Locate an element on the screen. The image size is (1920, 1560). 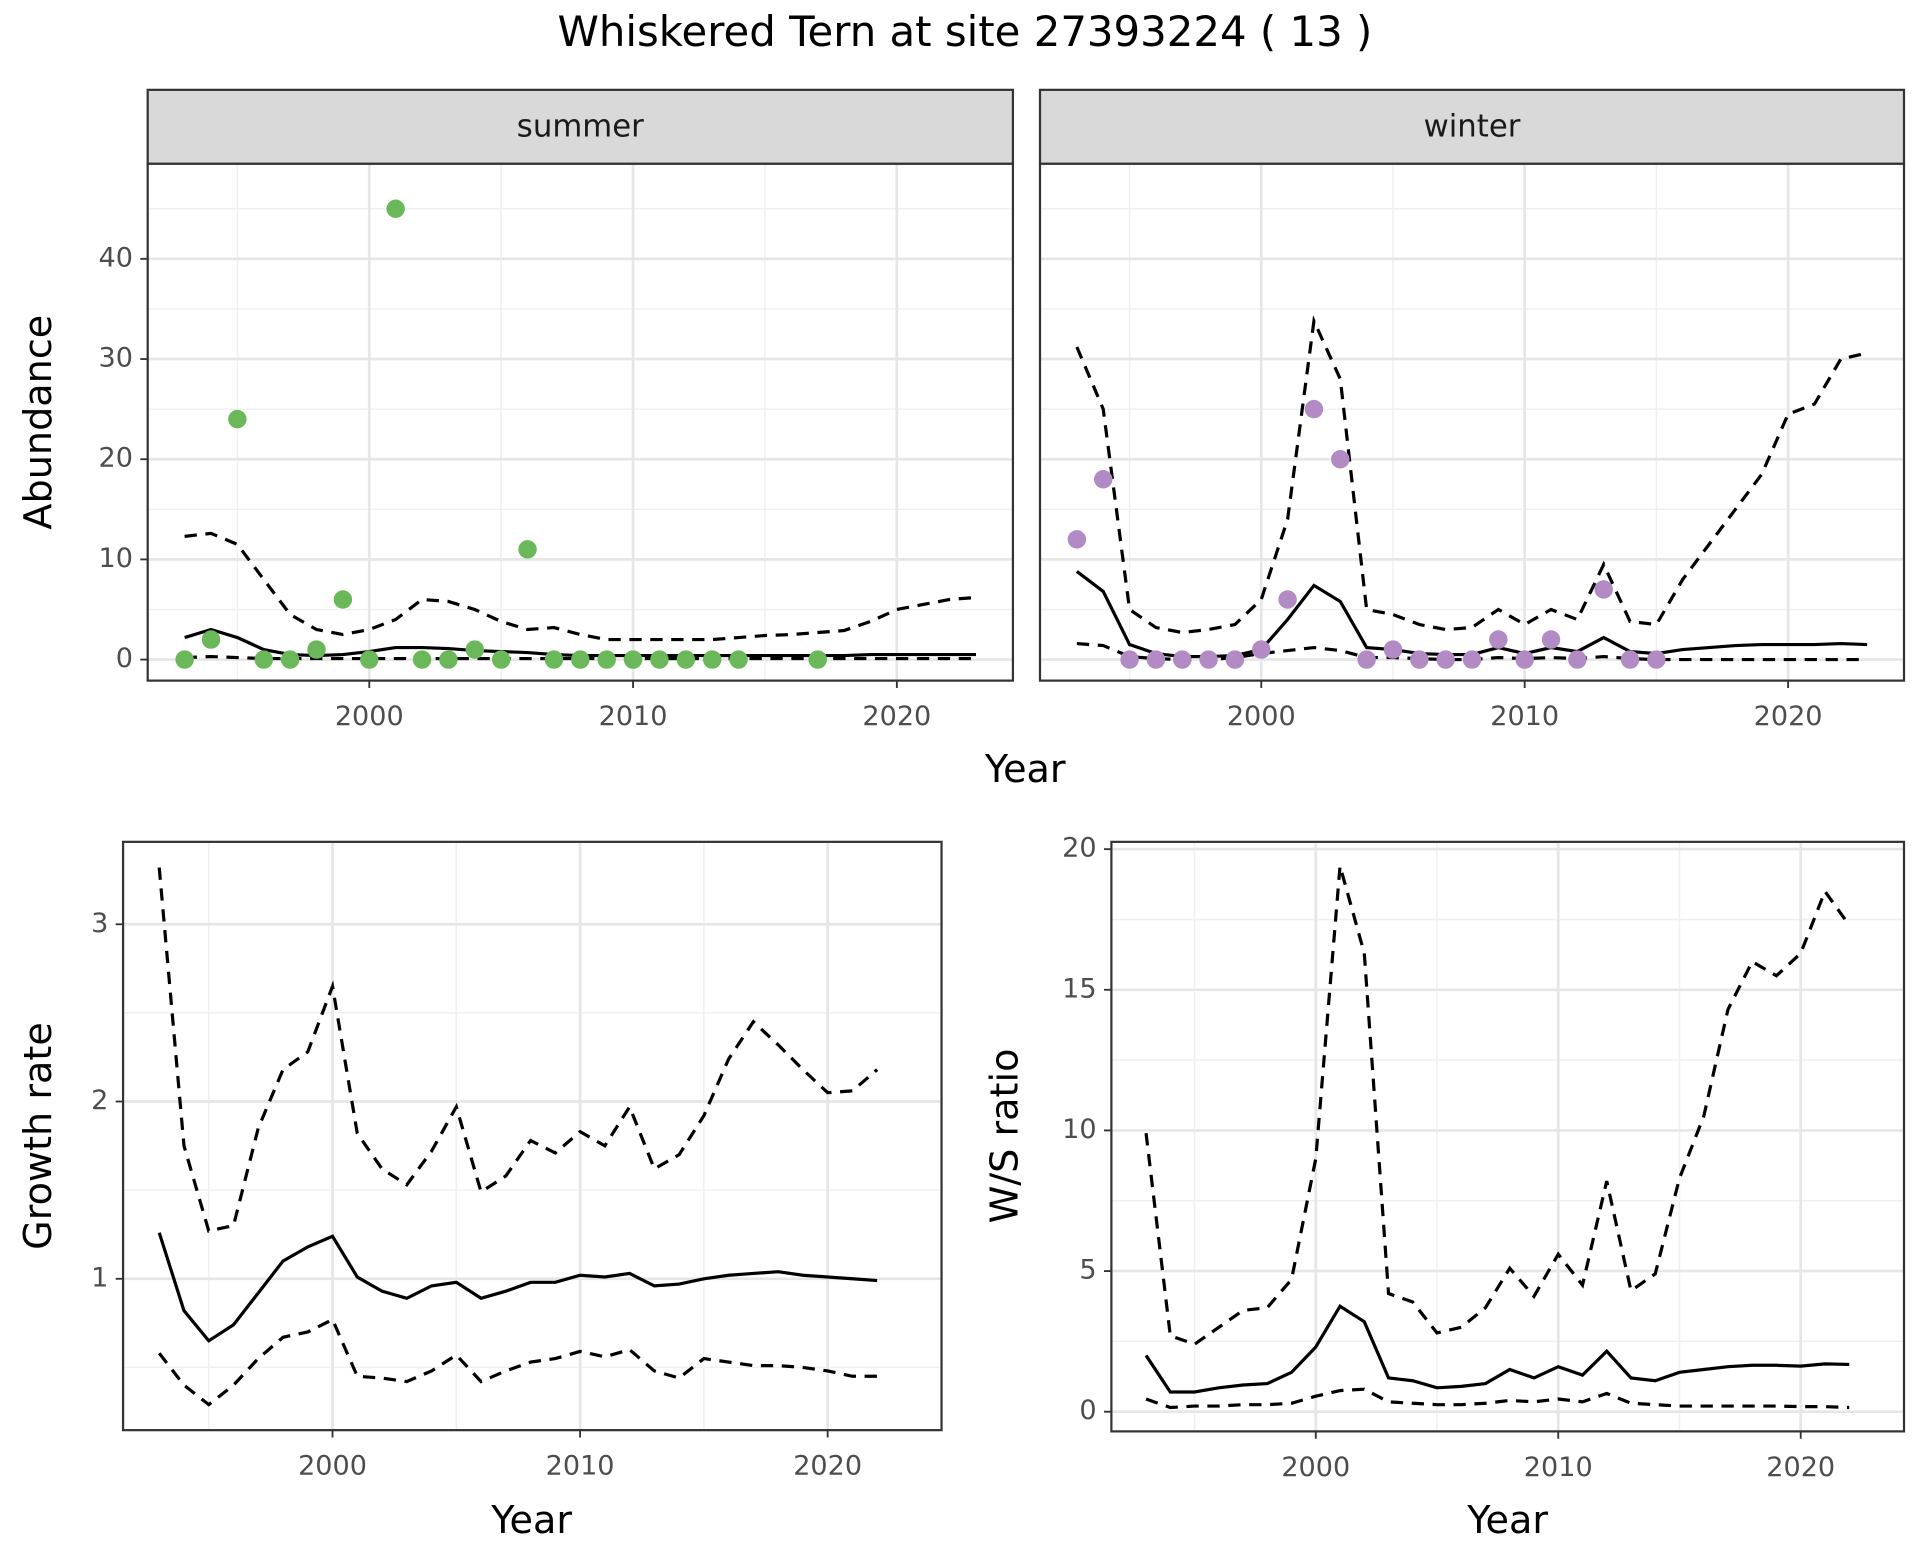
y-axis-title: Growth rate is located at coordinates (38, 1136).